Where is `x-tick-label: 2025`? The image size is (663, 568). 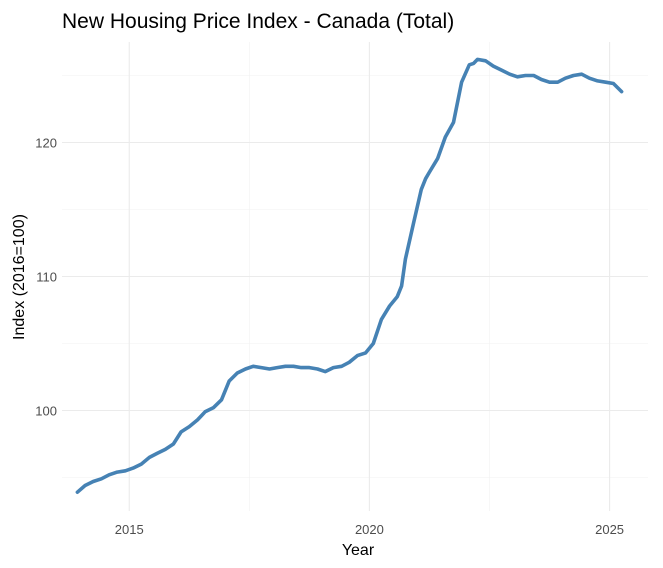
x-tick-label: 2025 is located at coordinates (609, 529).